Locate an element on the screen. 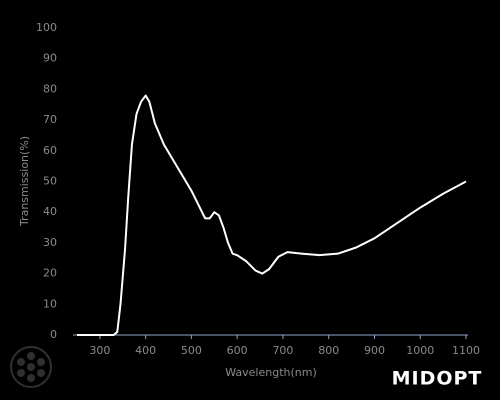  y-tick-label: 20 is located at coordinates (50, 273).